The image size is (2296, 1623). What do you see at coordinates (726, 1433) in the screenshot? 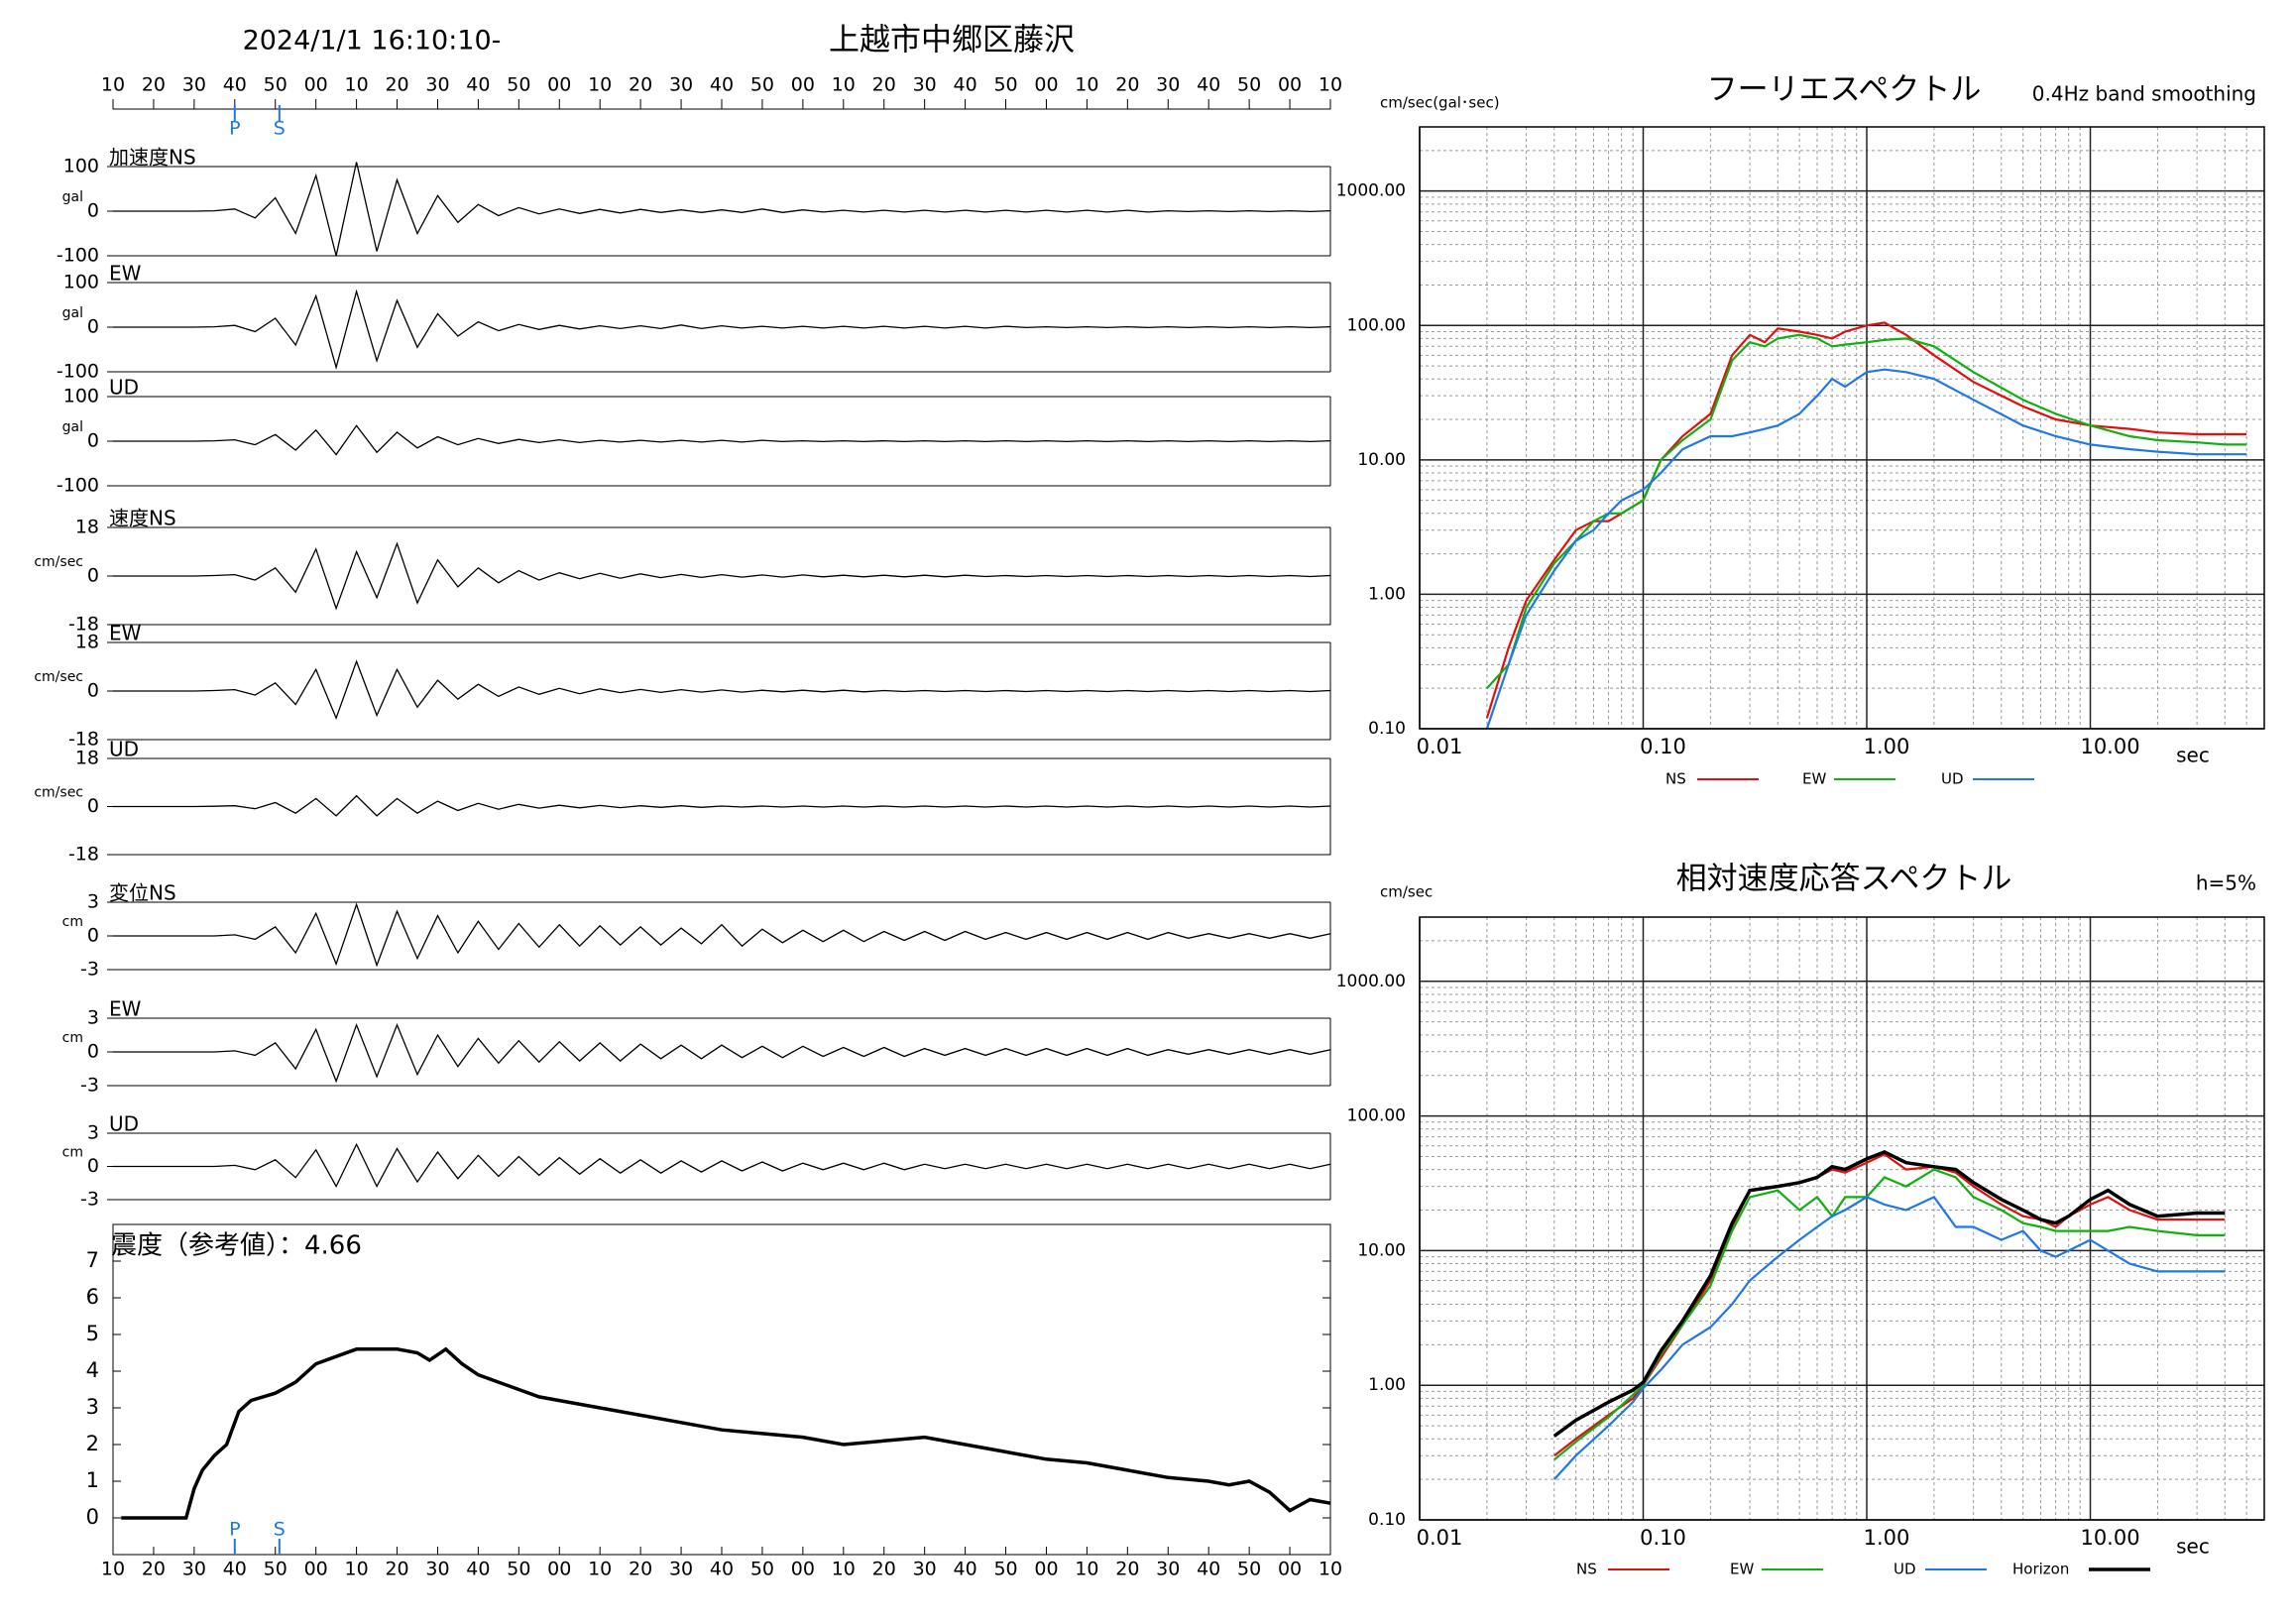
I see `intensity-line` at bounding box center [726, 1433].